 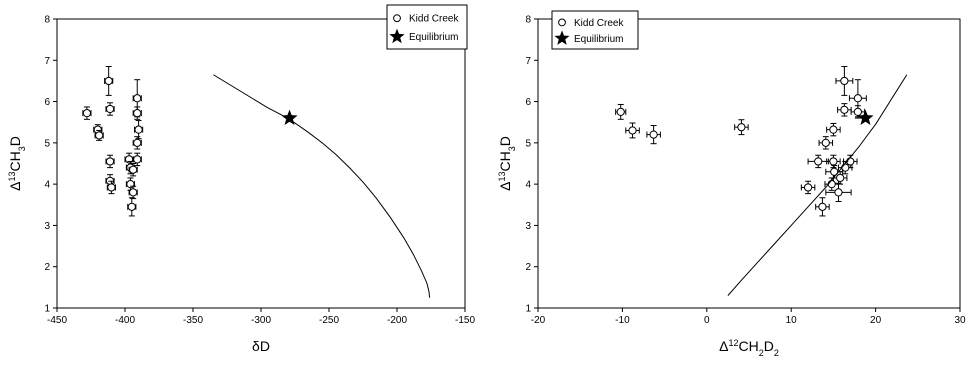 What do you see at coordinates (57, 320) in the screenshot?
I see `x-tick-label: -450` at bounding box center [57, 320].